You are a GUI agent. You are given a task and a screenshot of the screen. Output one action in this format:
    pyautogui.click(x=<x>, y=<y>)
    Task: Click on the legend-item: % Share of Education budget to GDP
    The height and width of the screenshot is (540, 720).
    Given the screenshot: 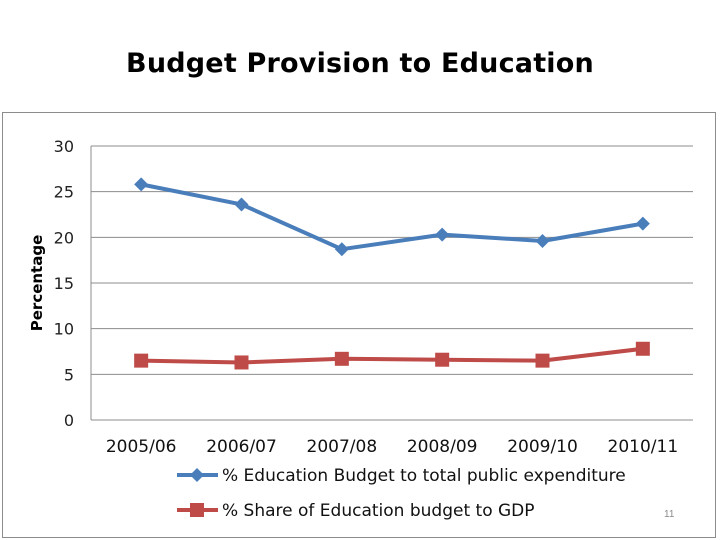 What is the action you would take?
    pyautogui.click(x=356, y=511)
    